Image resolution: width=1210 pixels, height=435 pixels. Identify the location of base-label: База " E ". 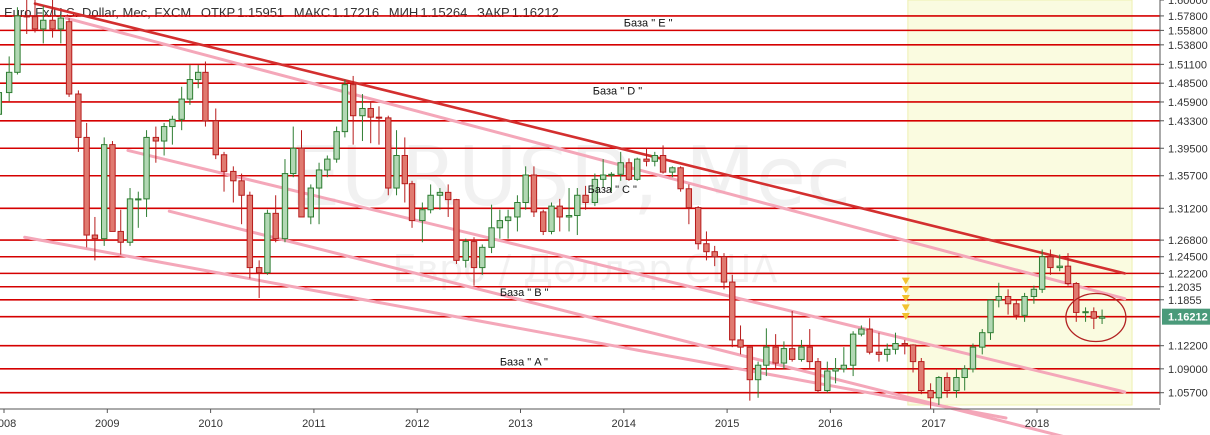
(648, 23).